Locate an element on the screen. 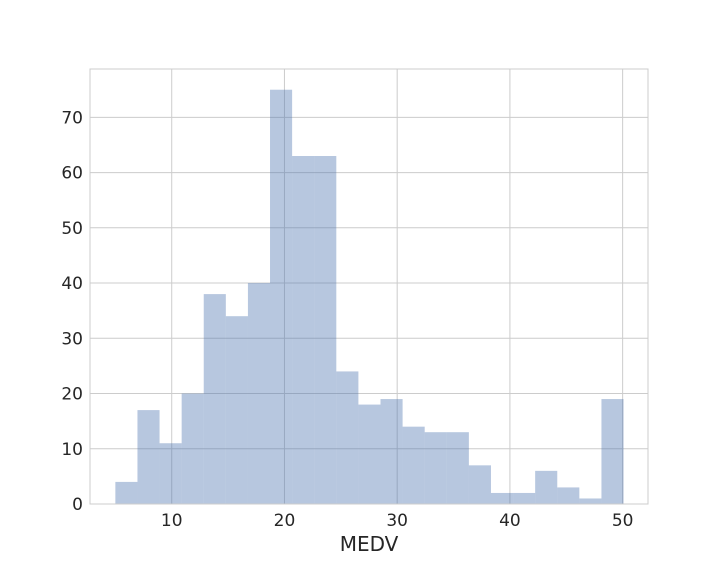 Image resolution: width=720 pixels, height=576 pixels. x-tick-label: 30 is located at coordinates (397, 521).